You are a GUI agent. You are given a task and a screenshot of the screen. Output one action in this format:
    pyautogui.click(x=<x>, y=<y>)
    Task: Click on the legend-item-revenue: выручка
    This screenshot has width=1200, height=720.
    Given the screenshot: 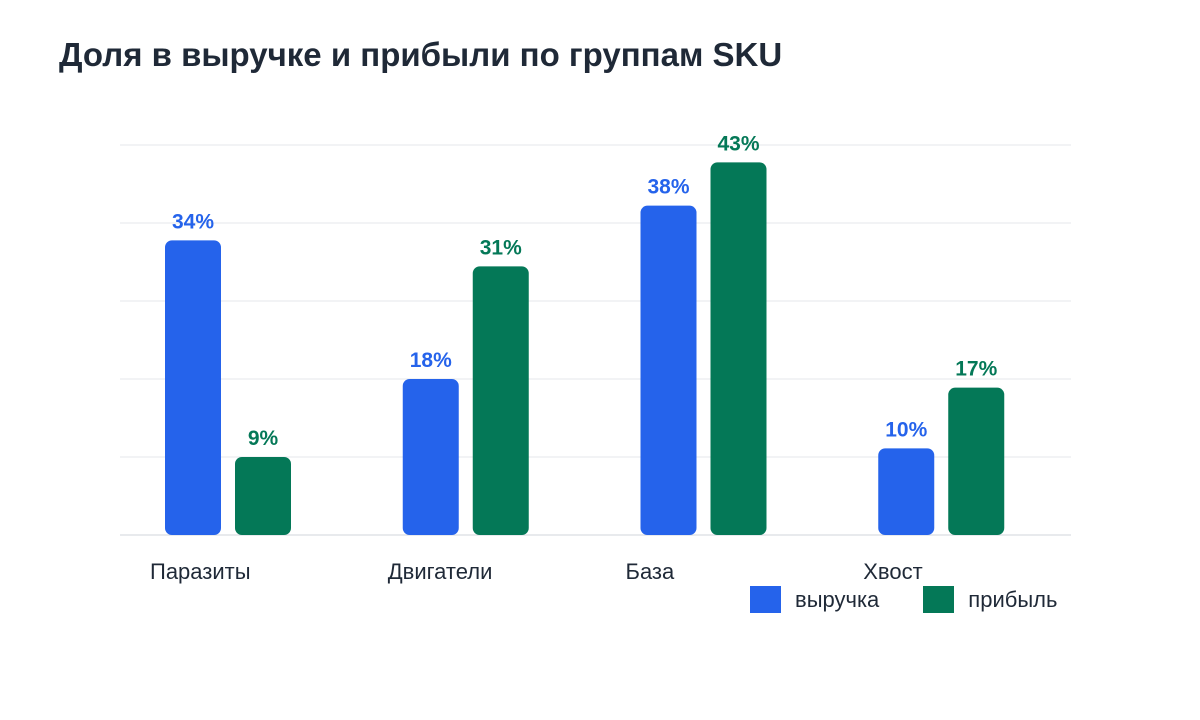 What is the action you would take?
    pyautogui.click(x=814, y=599)
    